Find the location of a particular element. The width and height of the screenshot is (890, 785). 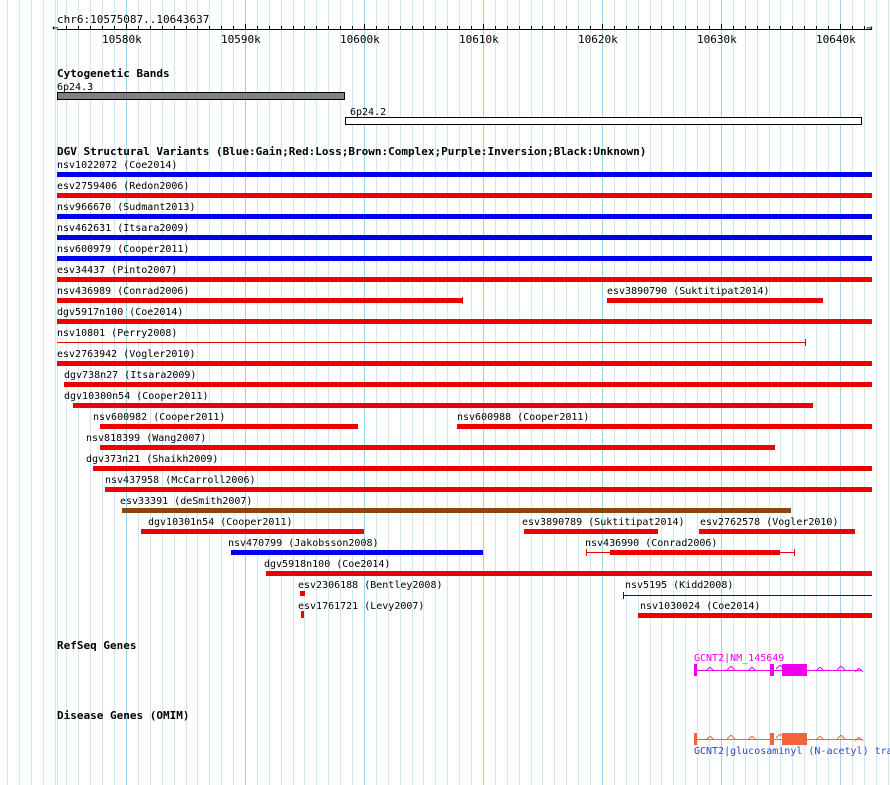

variant-label: esv2759406 (Redon2006) is located at coordinates (123, 186).